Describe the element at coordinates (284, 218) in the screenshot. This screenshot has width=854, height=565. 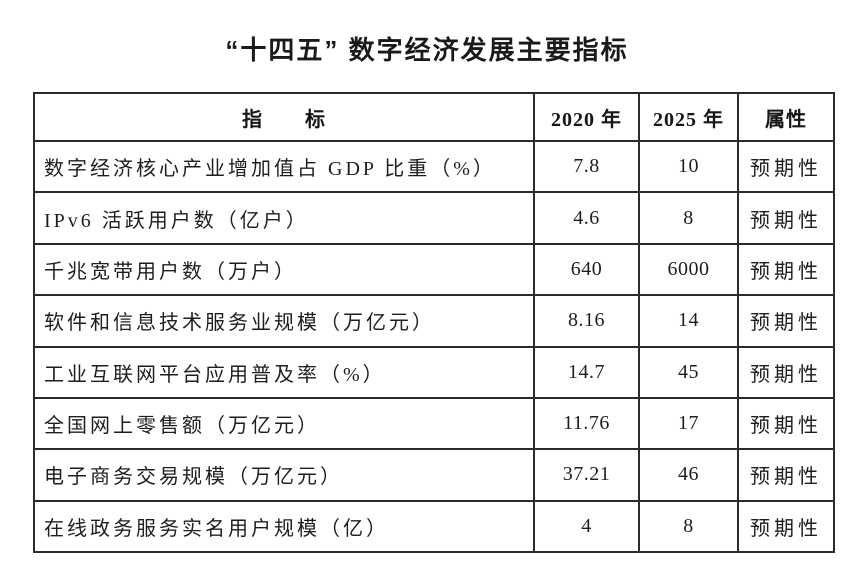
I see `indicator-cell: IPv6 活跃用户数（亿户）` at that location.